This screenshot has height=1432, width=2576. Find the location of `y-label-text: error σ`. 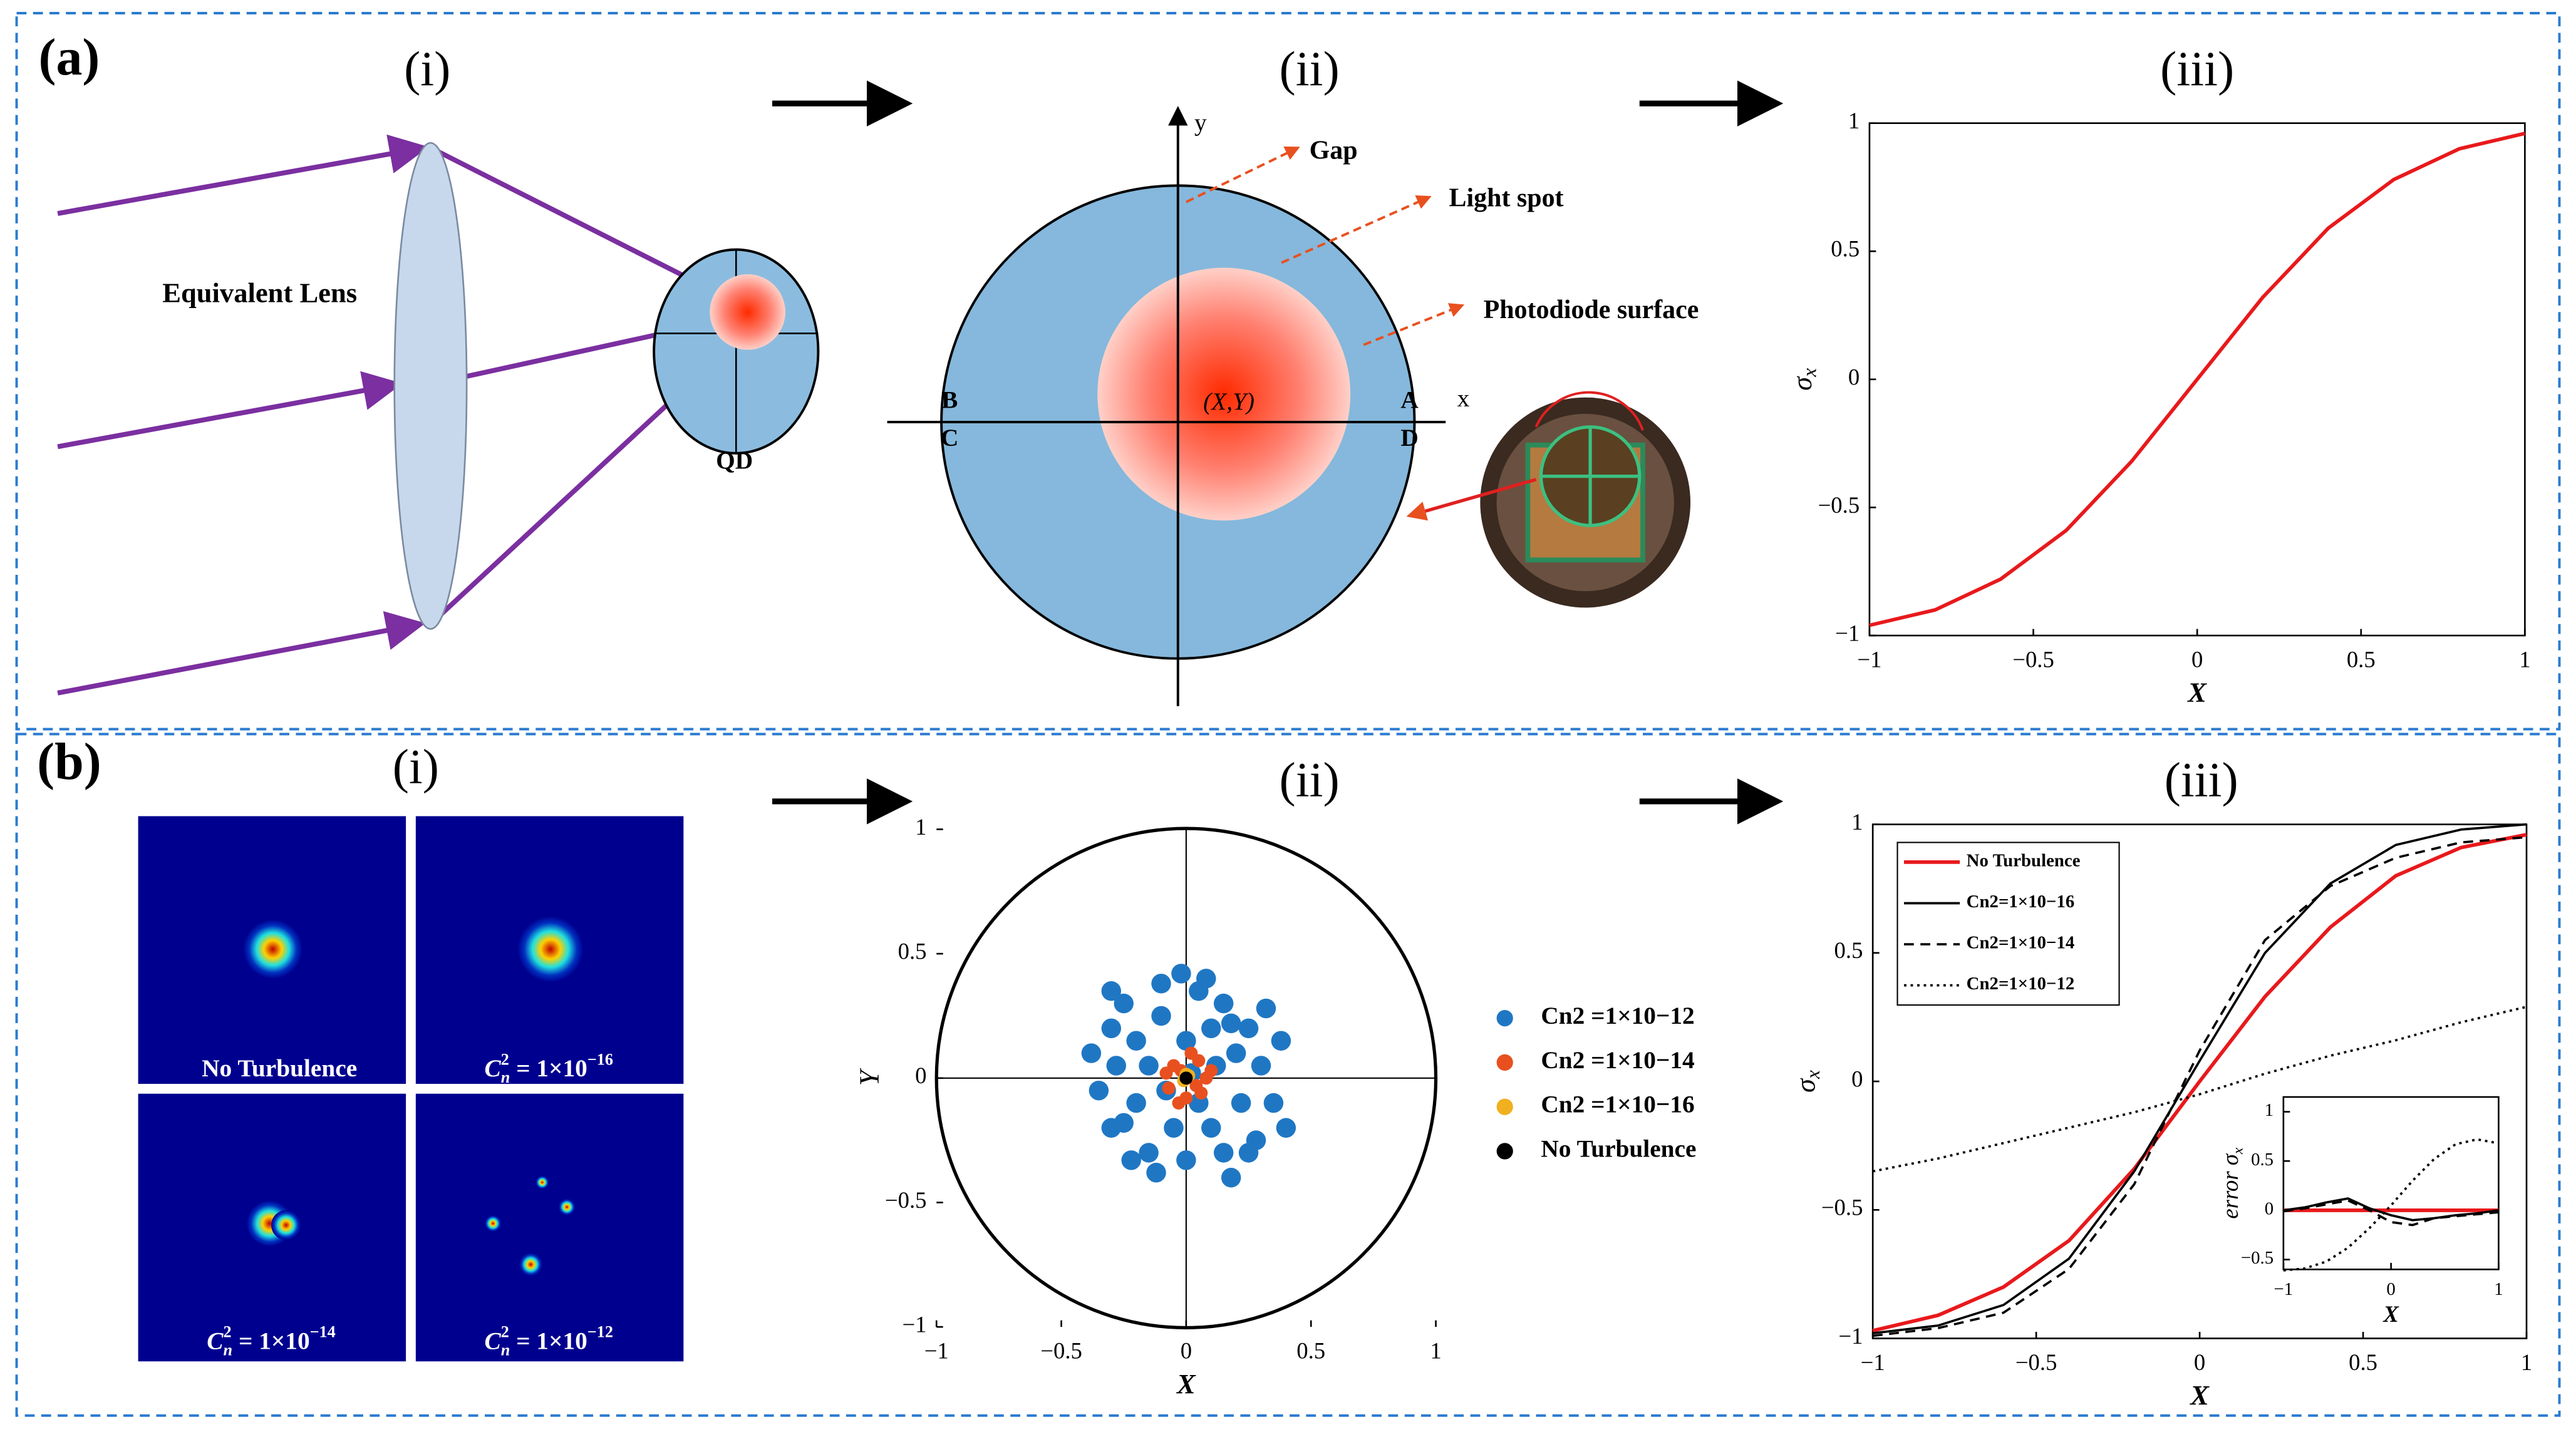

y-label-text: error σ is located at coordinates (2230, 1185).